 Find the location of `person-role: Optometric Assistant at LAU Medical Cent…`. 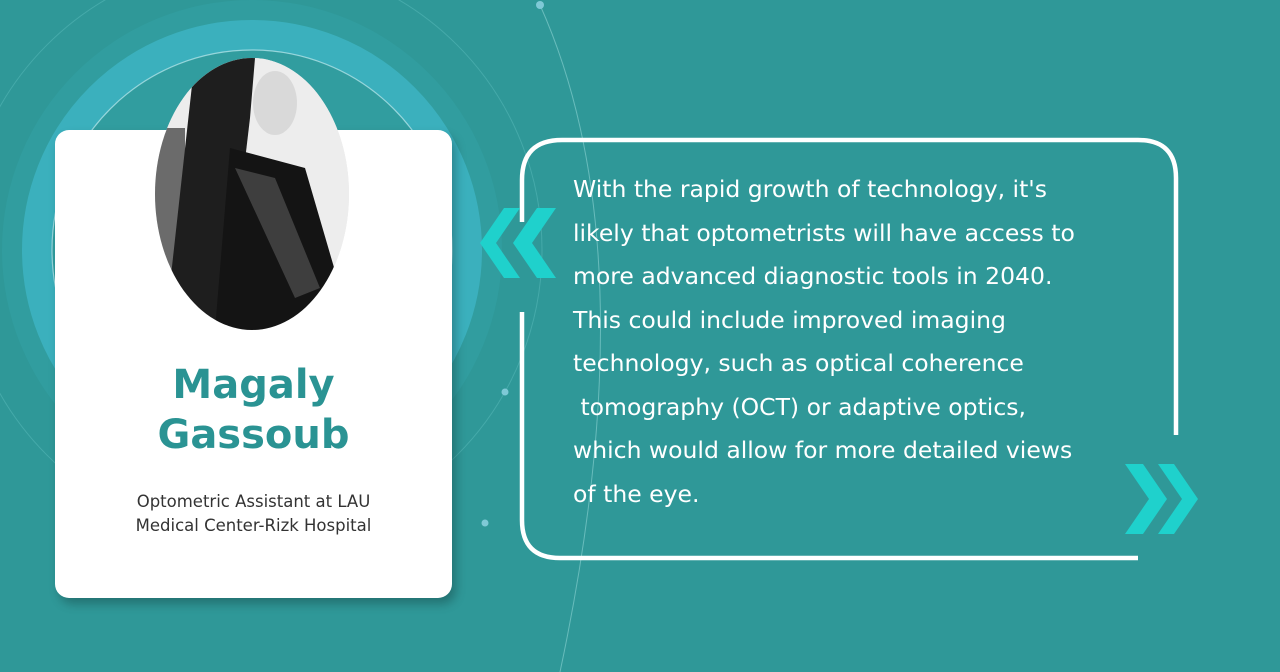

person-role: Optometric Assistant at LAU Medical Cent… is located at coordinates (253, 514).